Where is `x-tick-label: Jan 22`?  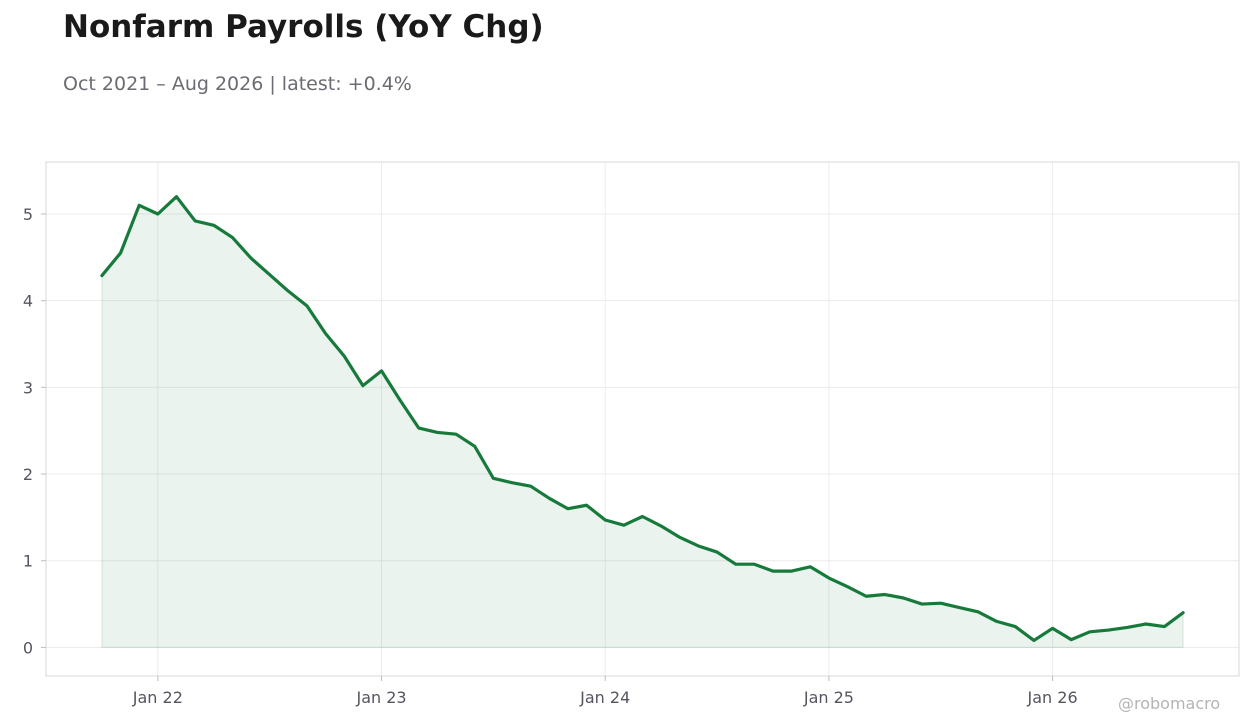 x-tick-label: Jan 22 is located at coordinates (157, 697).